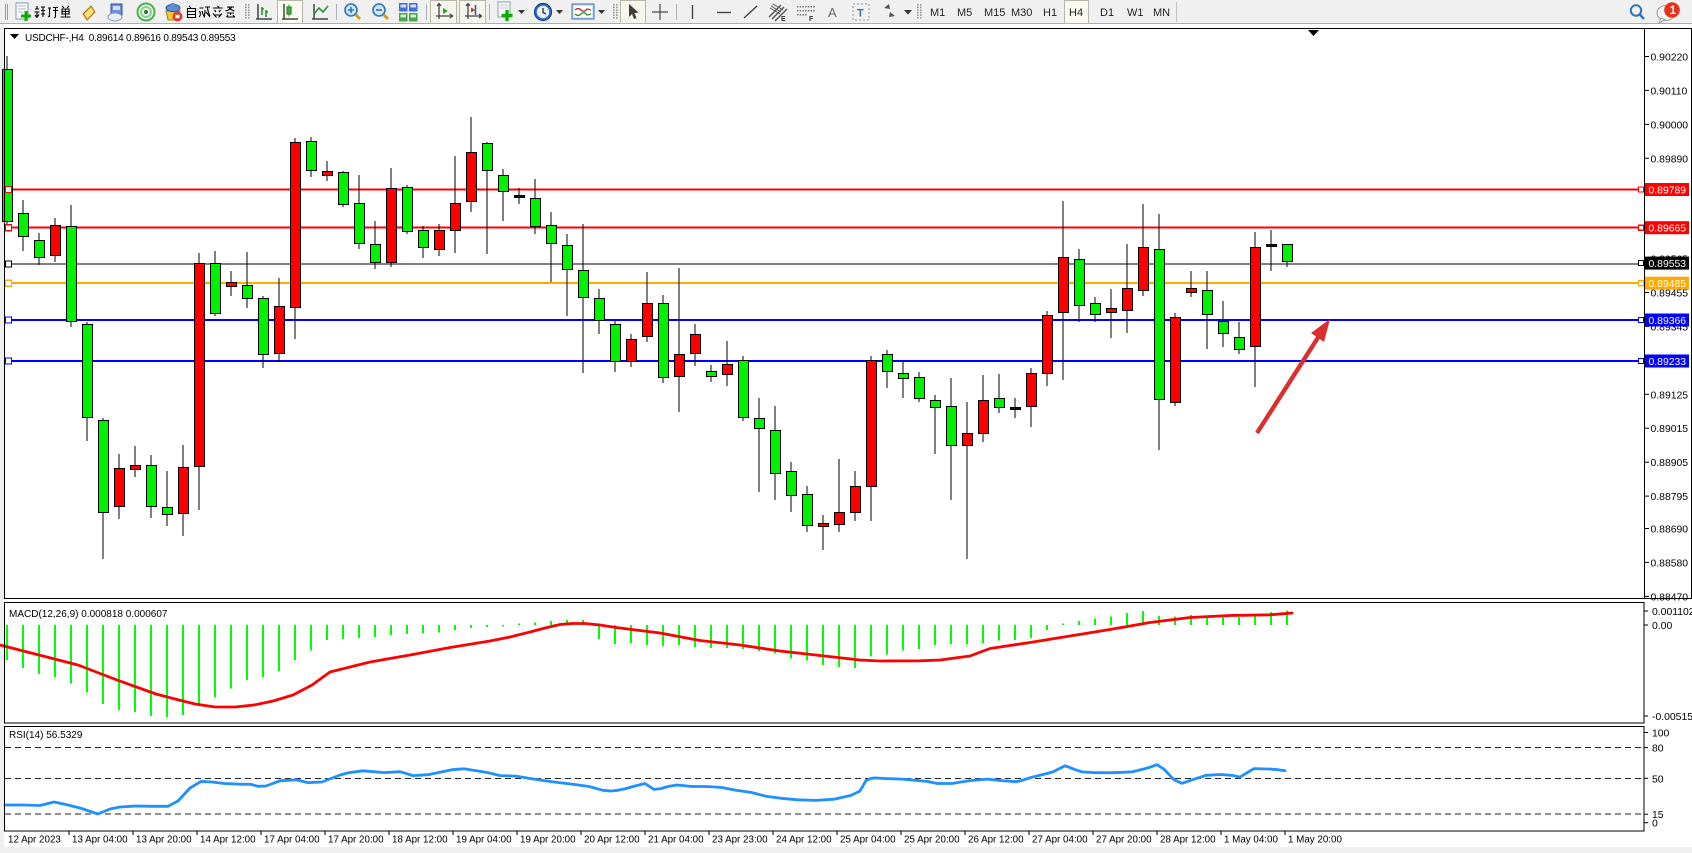 Image resolution: width=1692 pixels, height=853 pixels. Describe the element at coordinates (420, 840) in the screenshot. I see `svg-text: 18 Apr 12:00` at that location.